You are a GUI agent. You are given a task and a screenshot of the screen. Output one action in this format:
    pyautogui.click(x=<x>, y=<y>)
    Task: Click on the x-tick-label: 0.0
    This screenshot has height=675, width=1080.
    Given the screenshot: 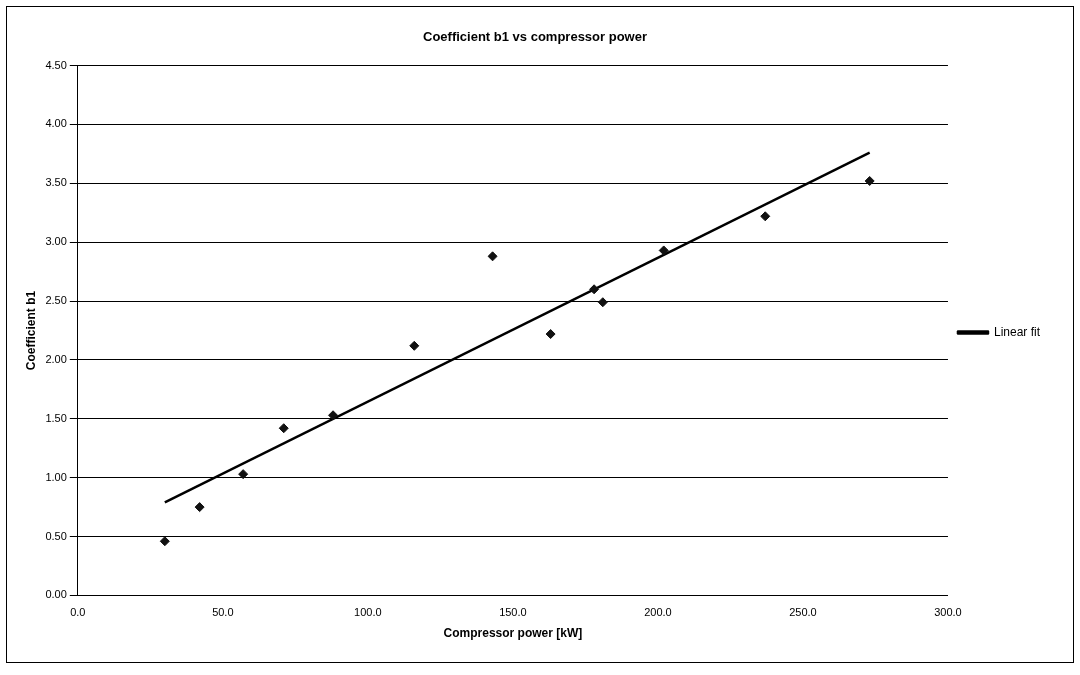 What is the action you would take?
    pyautogui.click(x=78, y=612)
    